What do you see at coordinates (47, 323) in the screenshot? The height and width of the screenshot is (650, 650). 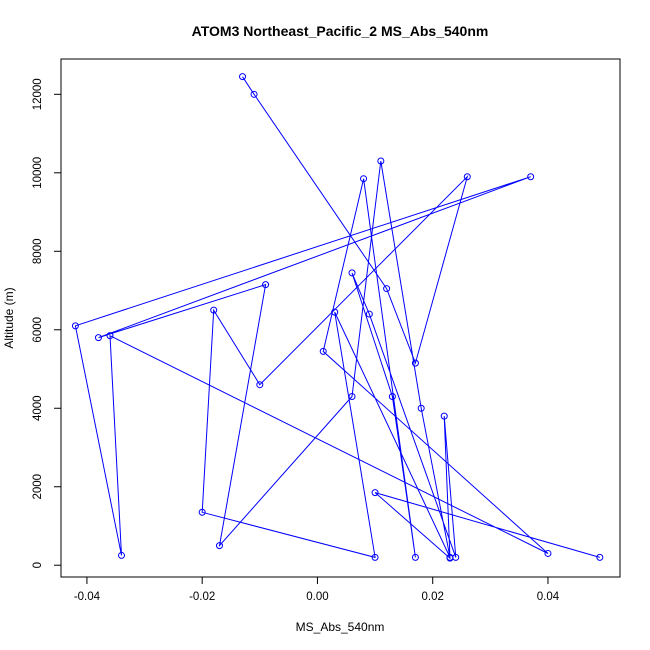 I see `y-axis: 0 2000 4000 6000 8000 10000 12000` at bounding box center [47, 323].